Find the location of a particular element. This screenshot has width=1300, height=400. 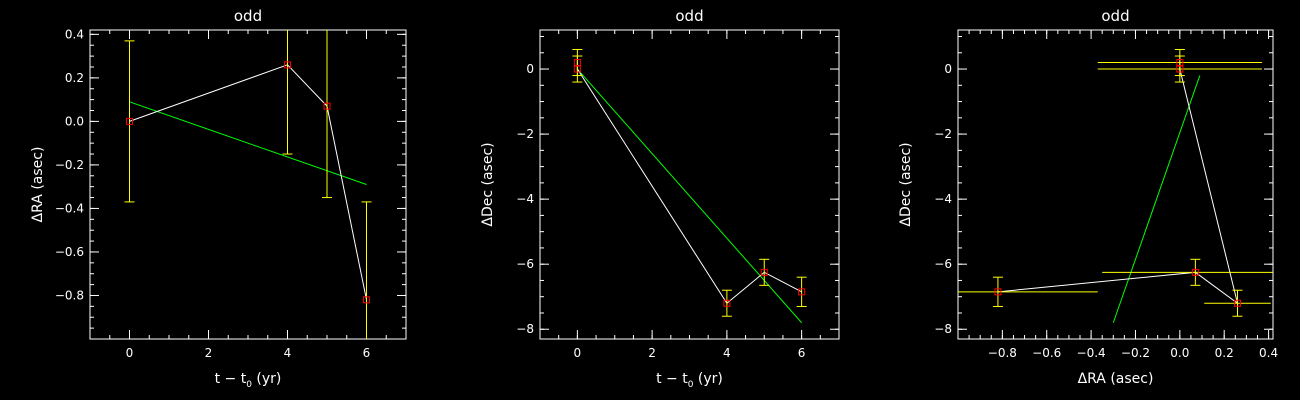

x-axis-label: ΔRA (asec) is located at coordinates (1116, 379).